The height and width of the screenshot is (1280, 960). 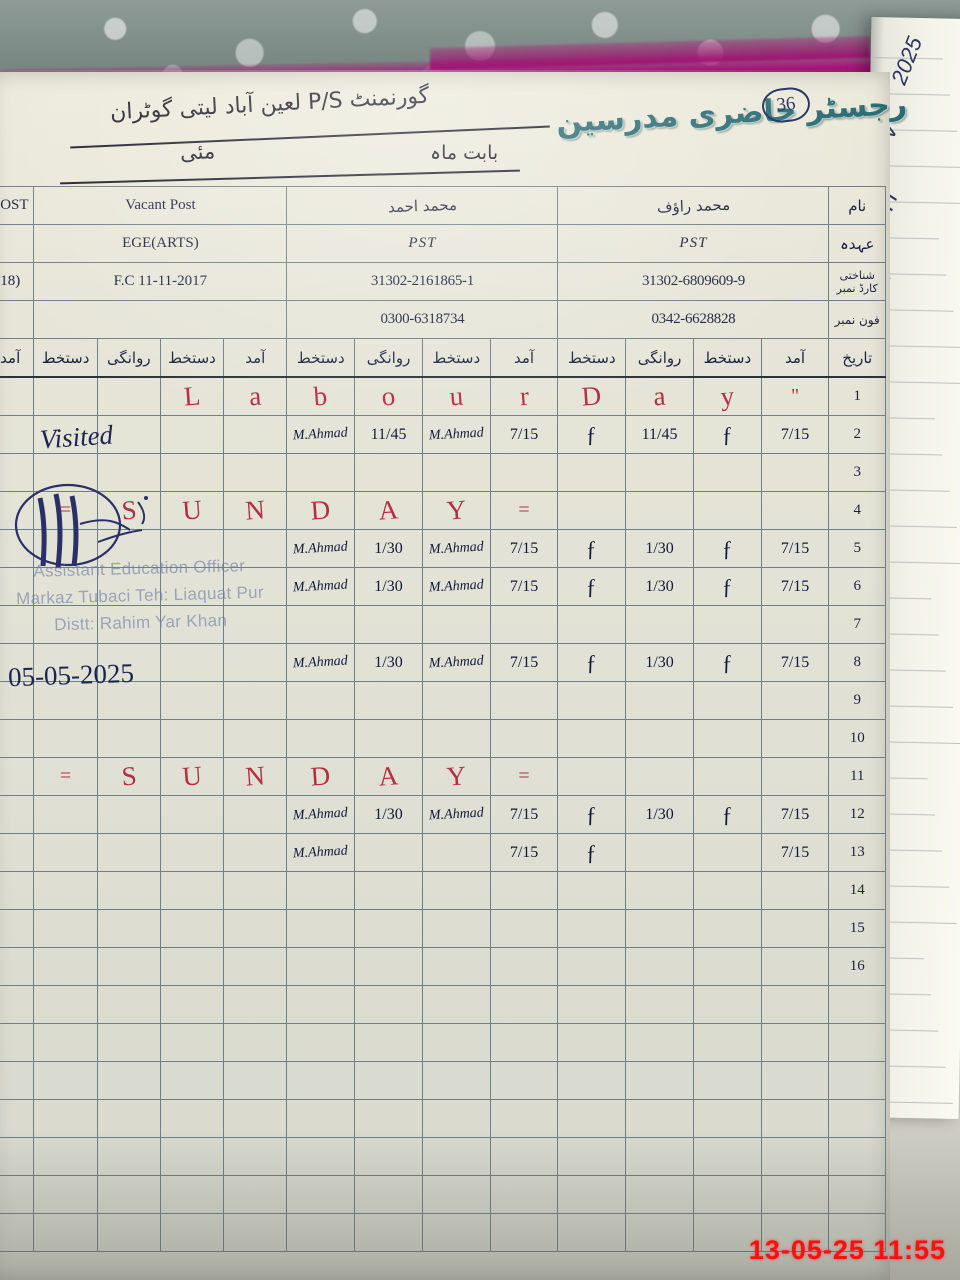 I want to click on time-entry: 1/30, so click(x=659, y=586).